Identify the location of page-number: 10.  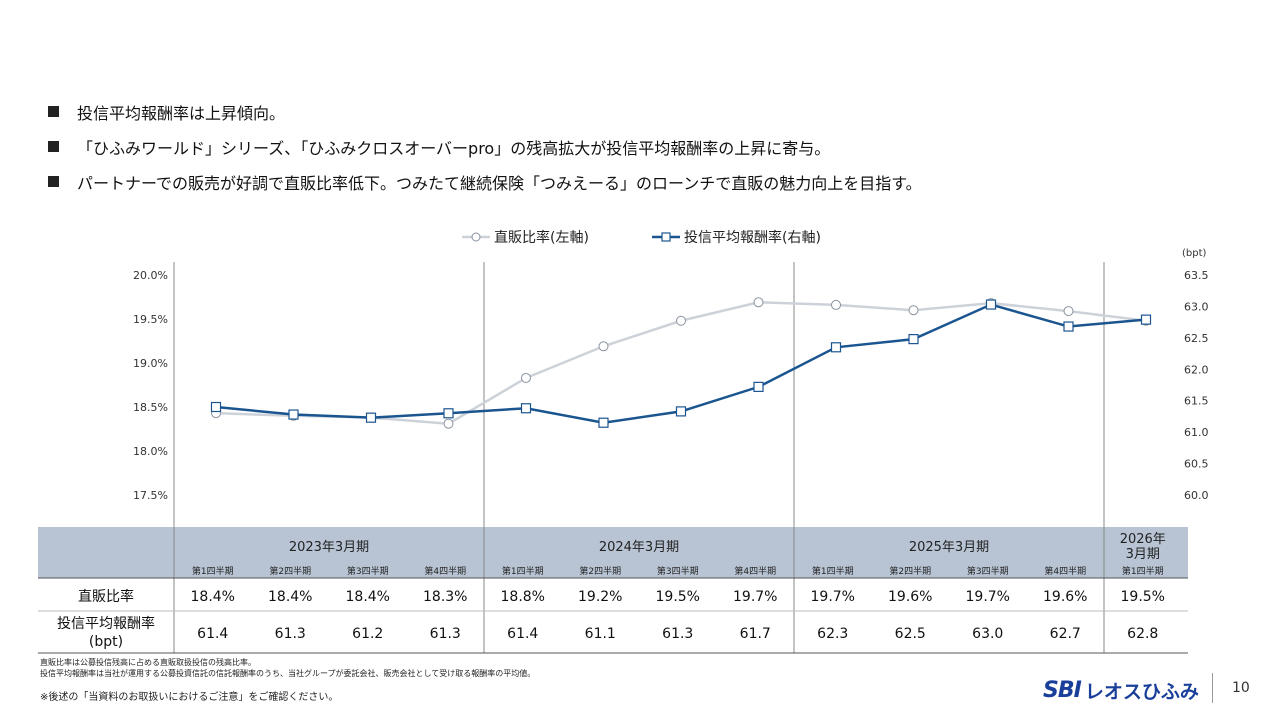
(1241, 688).